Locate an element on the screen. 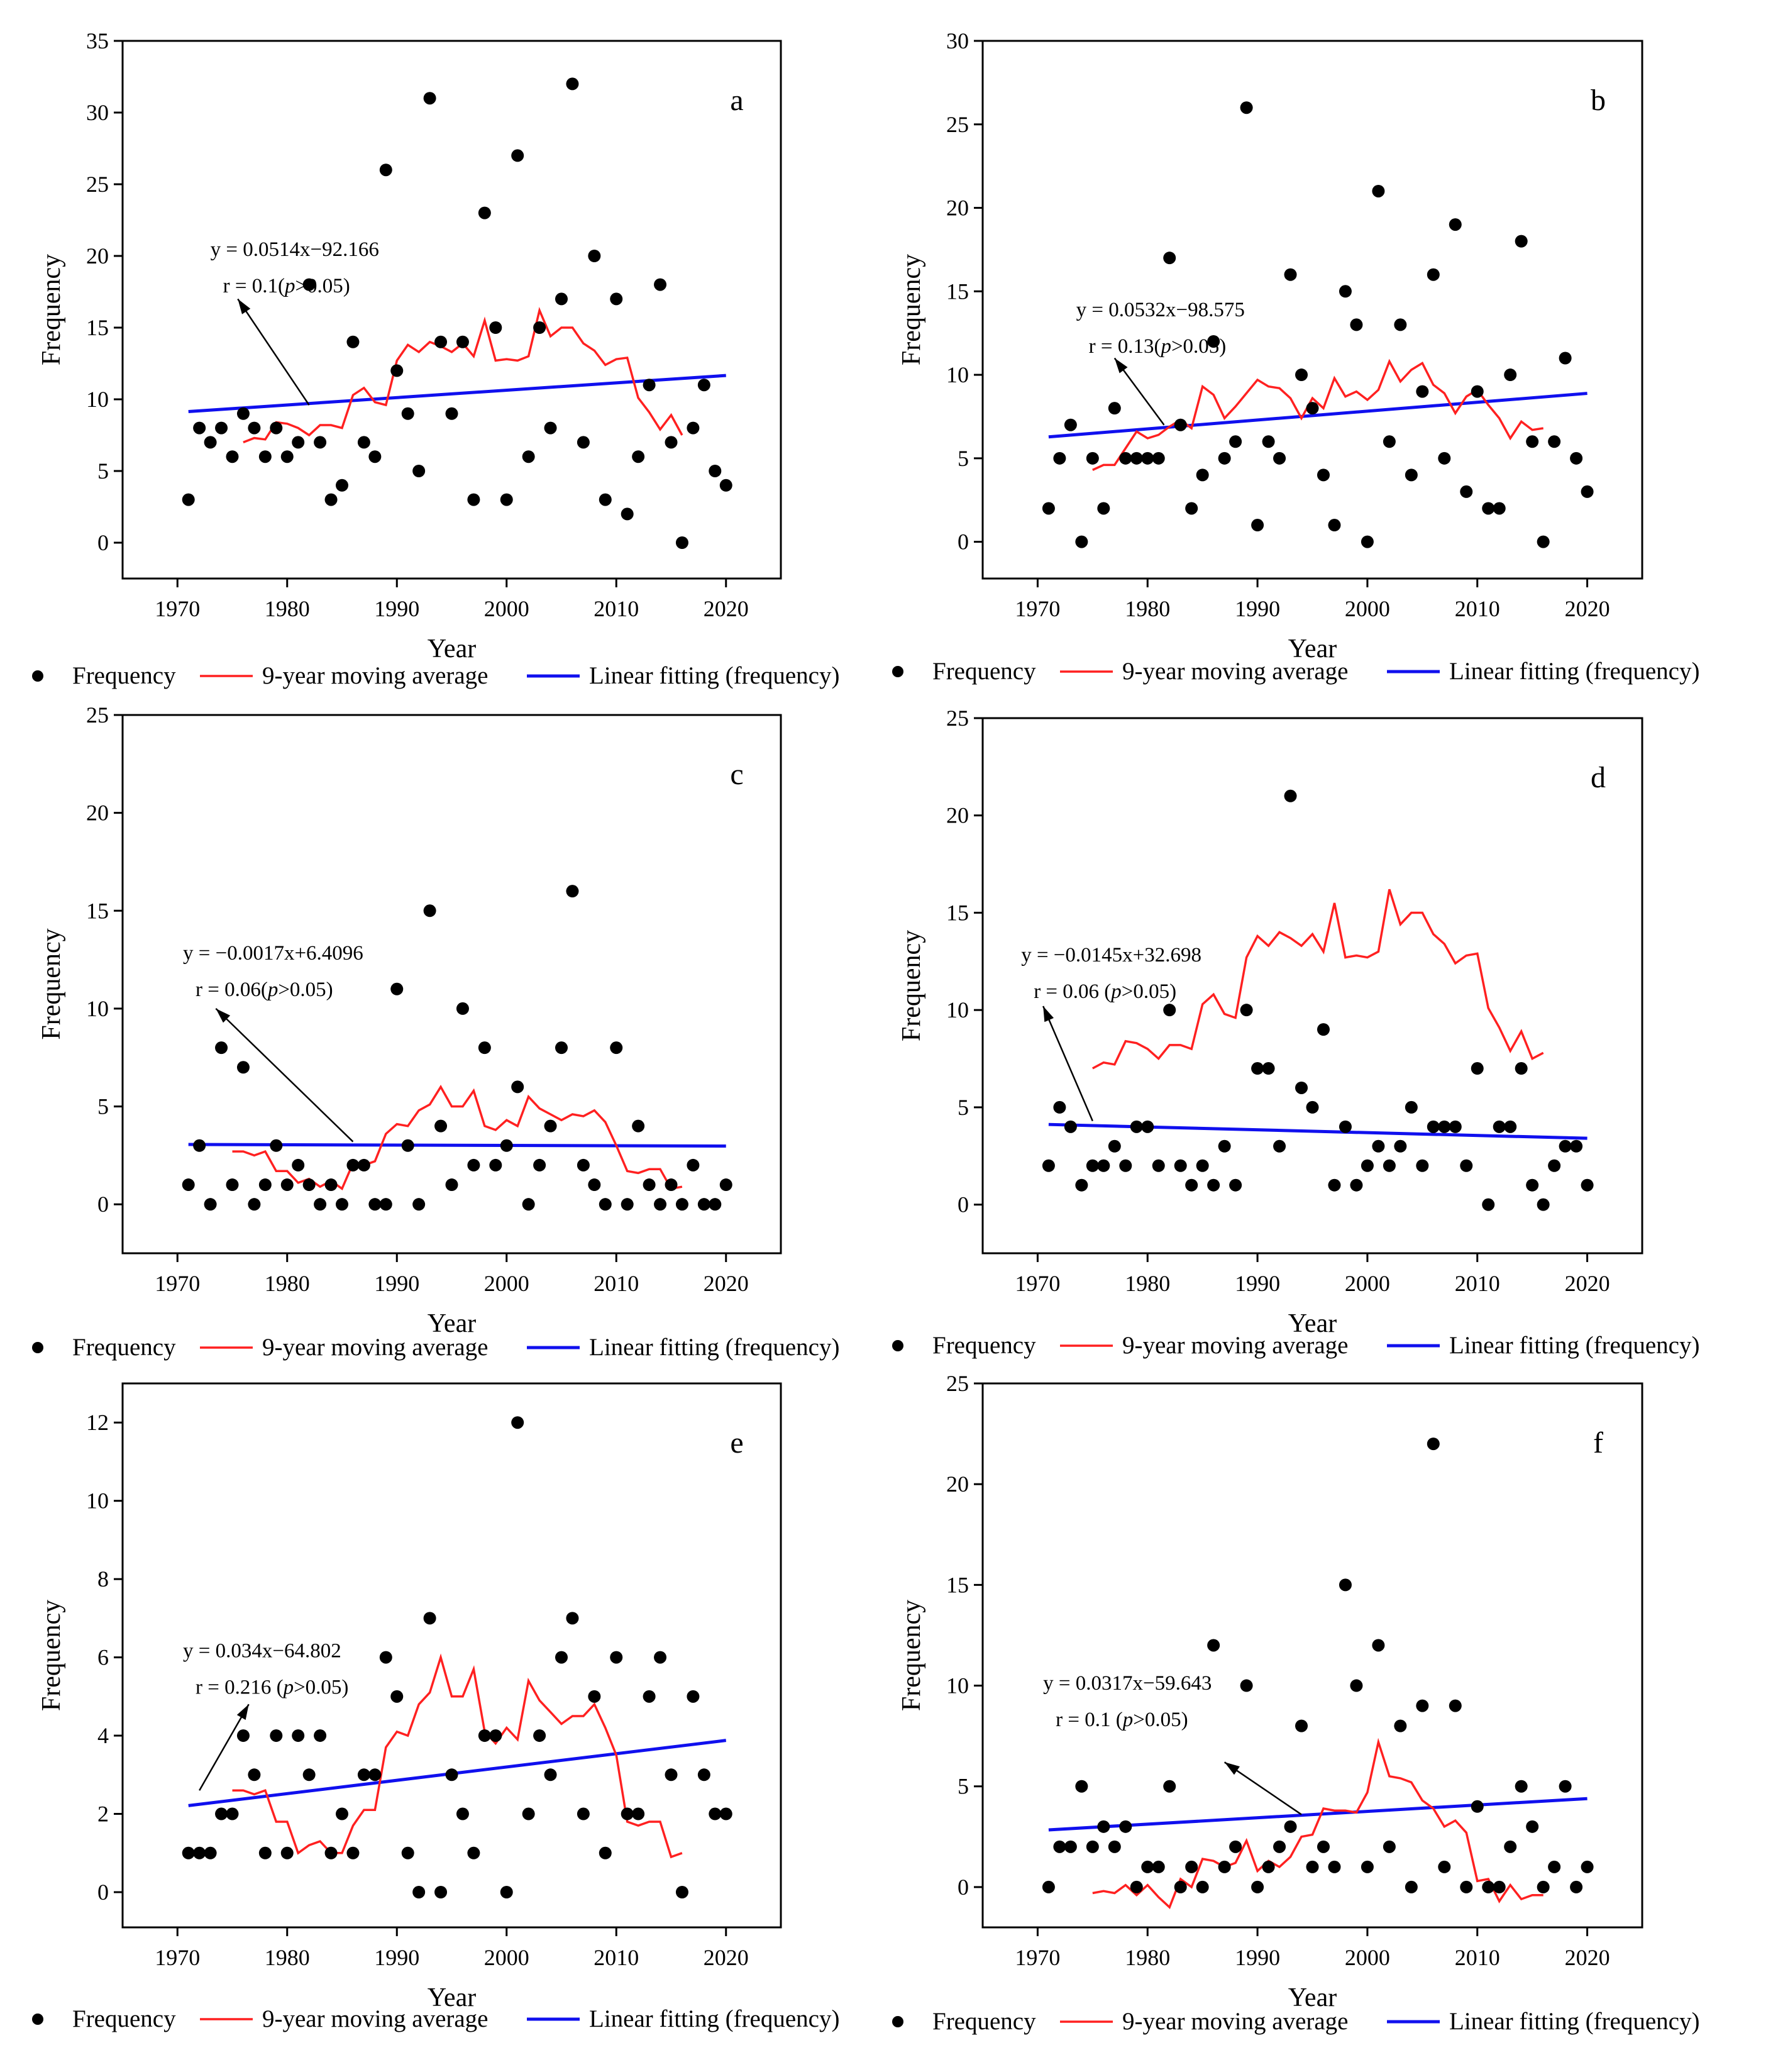 This screenshot has height=2072, width=1778. correlation-prefix: r = 0.06( is located at coordinates (232, 989).